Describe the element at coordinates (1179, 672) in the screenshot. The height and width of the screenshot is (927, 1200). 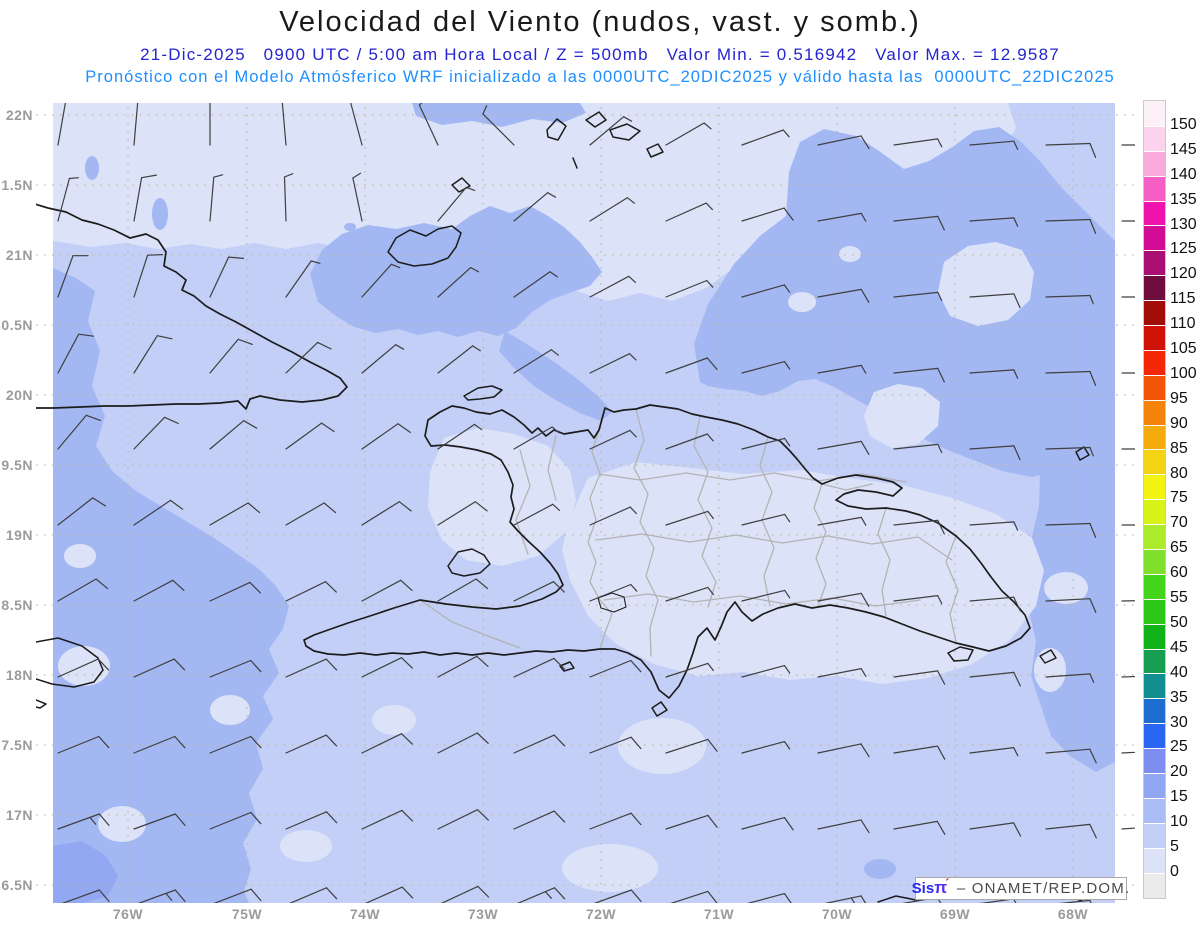
I see `colorbar-tick-label: 40` at that location.